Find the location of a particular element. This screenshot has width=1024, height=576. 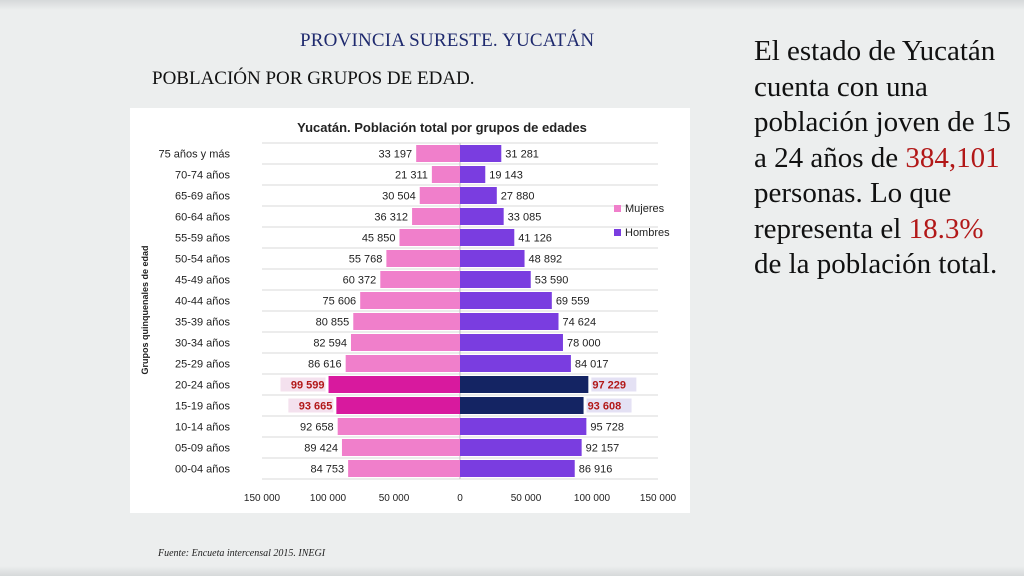

data-label-hombres-30-34-a-os: 78 000 is located at coordinates (584, 344).